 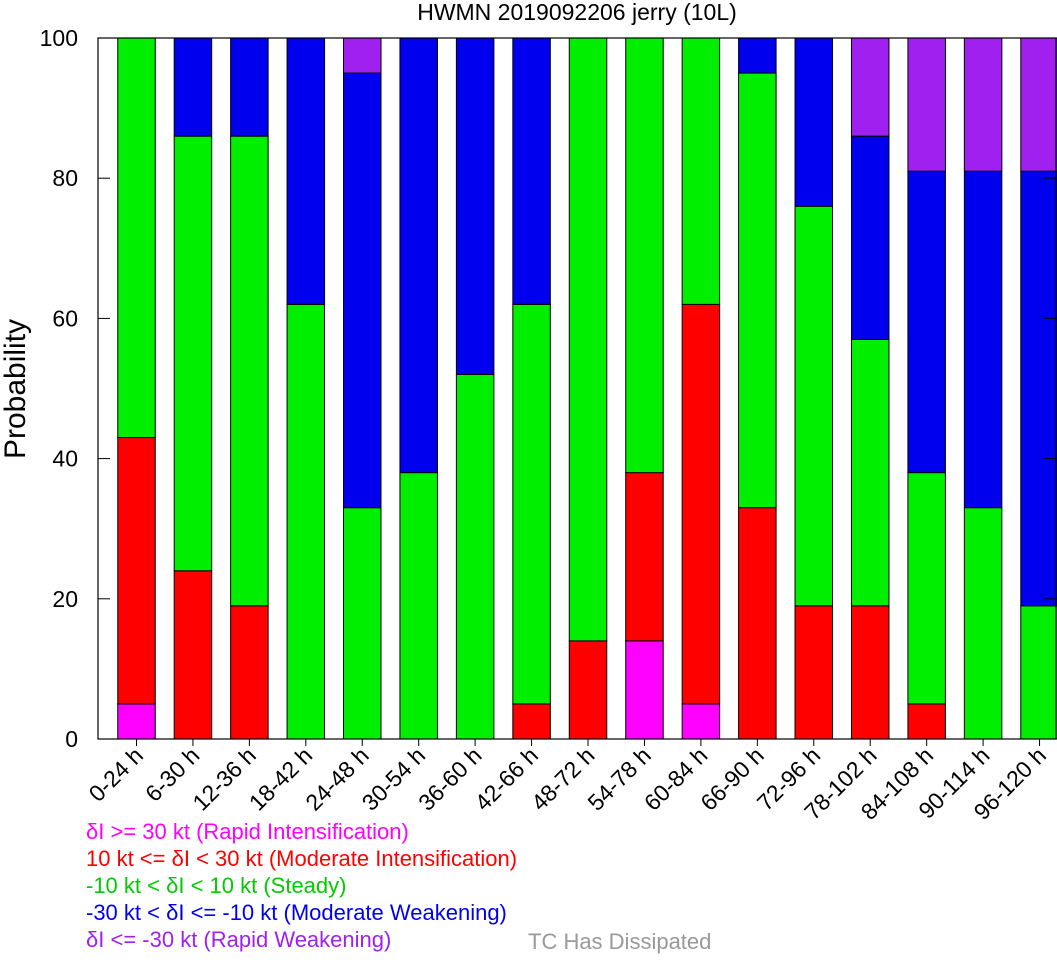 I want to click on y-tick-label: 0, so click(x=71, y=739).